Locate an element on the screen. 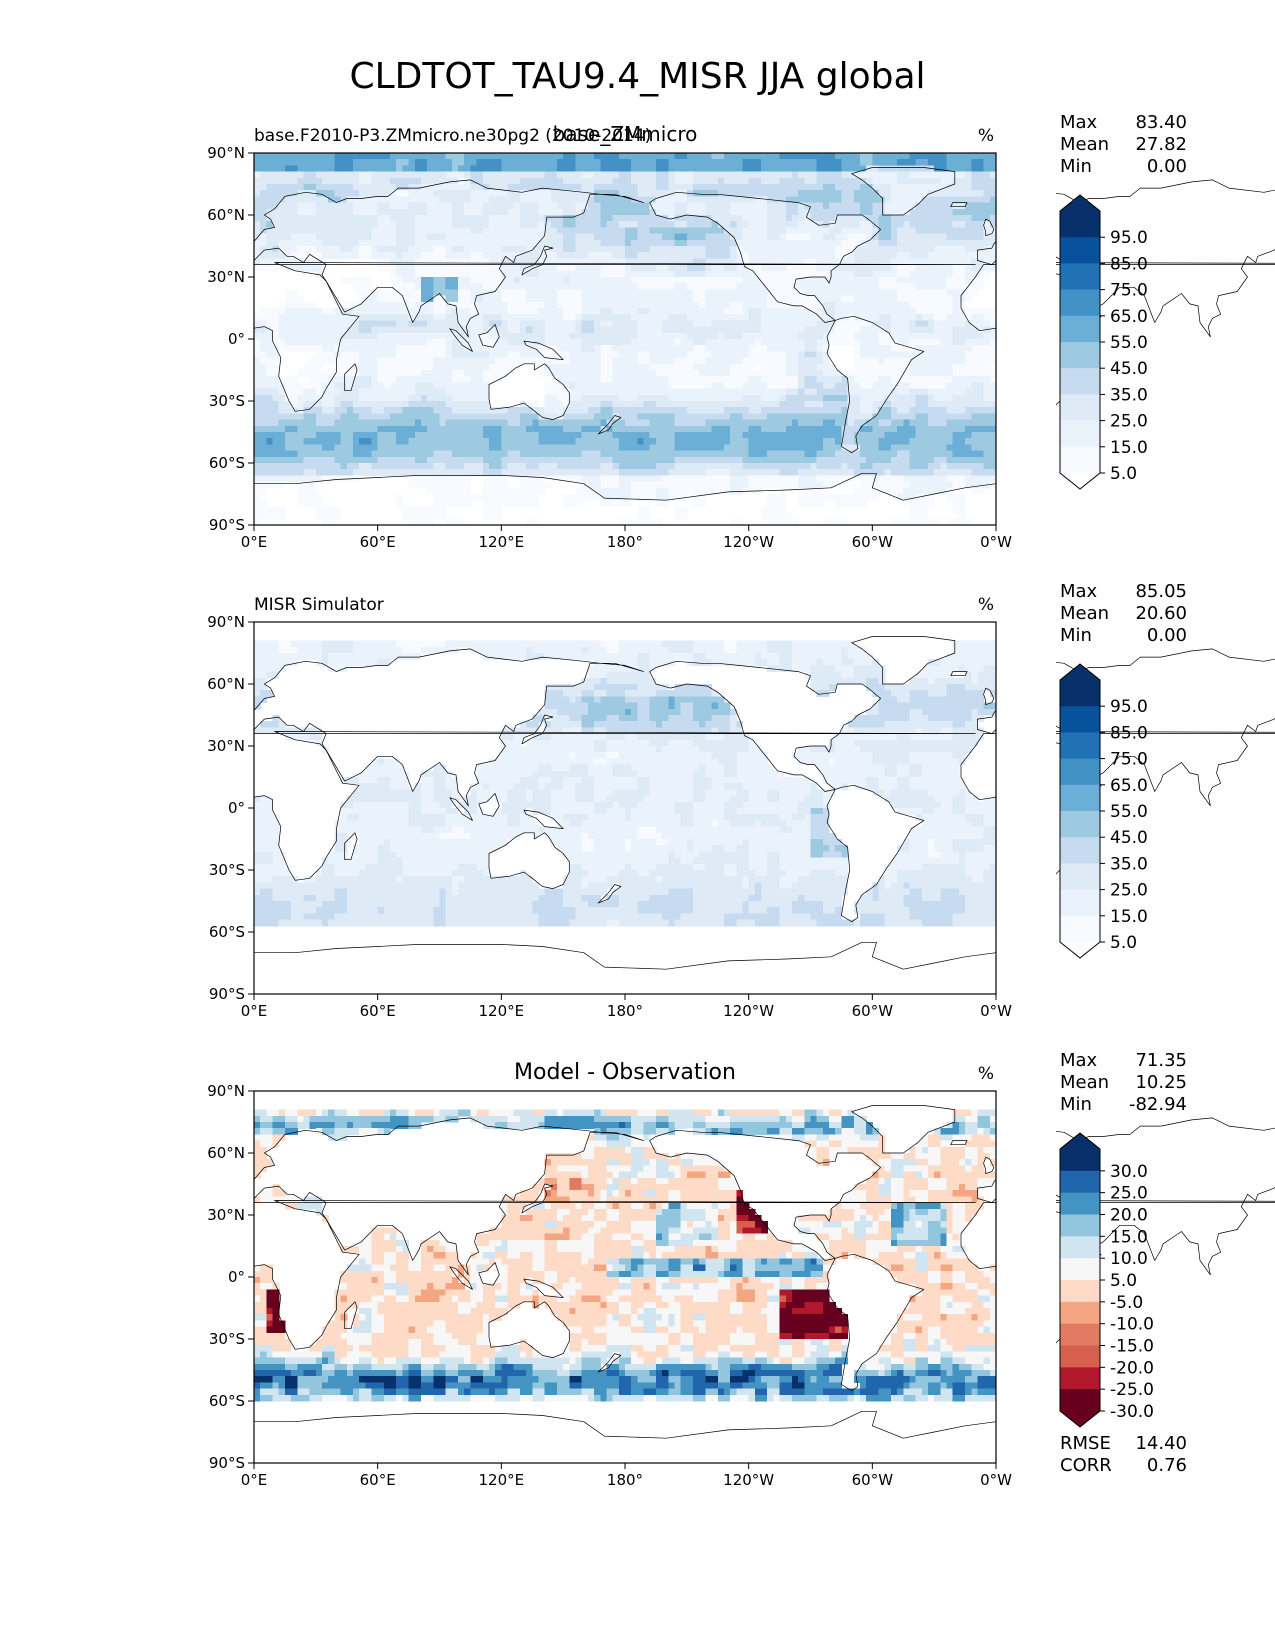 The height and width of the screenshot is (1650, 1275). stat-value: 10.25 is located at coordinates (1161, 1082).